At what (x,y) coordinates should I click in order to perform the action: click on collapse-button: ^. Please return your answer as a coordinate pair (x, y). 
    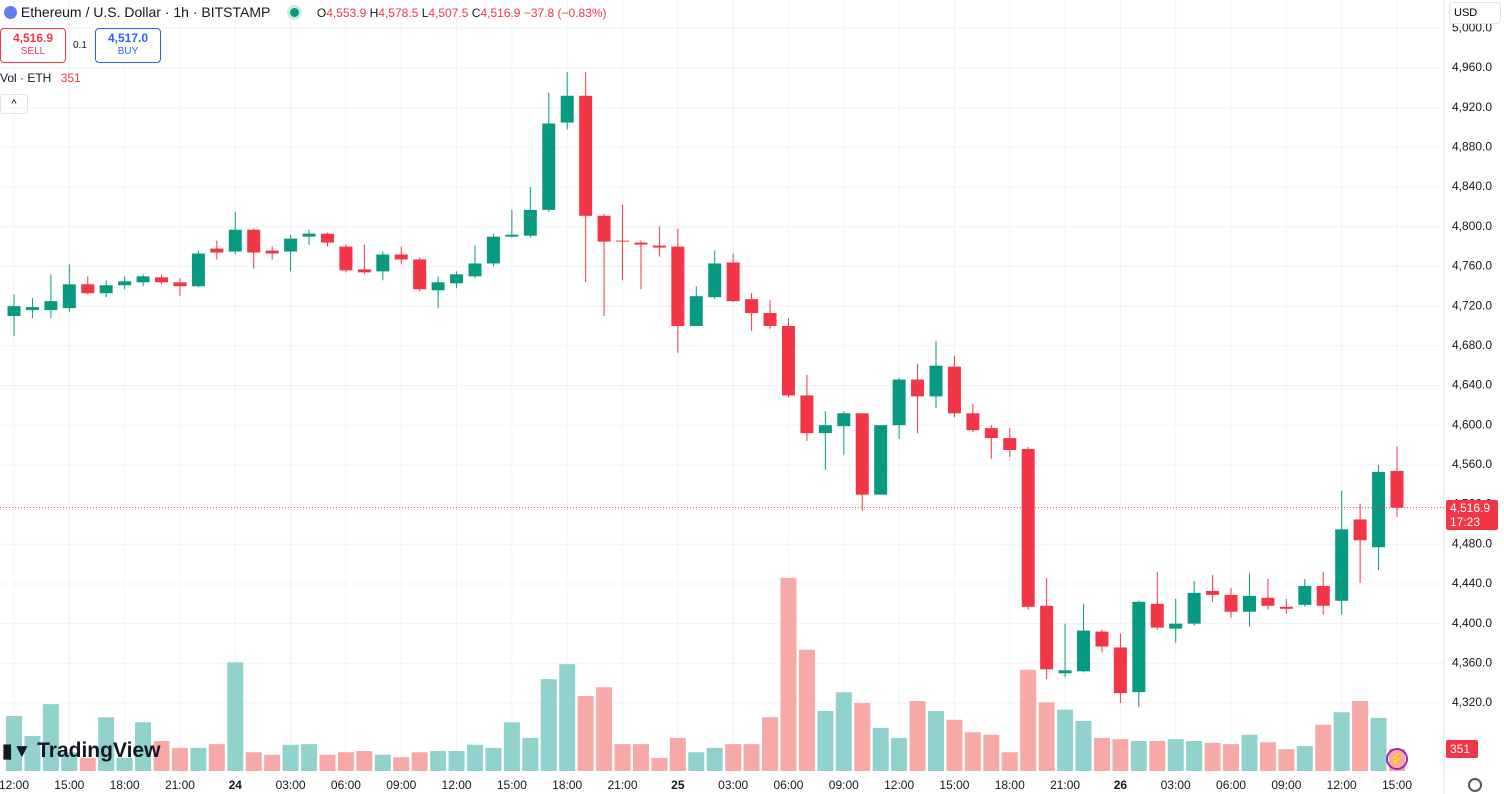
    Looking at the image, I should click on (14, 104).